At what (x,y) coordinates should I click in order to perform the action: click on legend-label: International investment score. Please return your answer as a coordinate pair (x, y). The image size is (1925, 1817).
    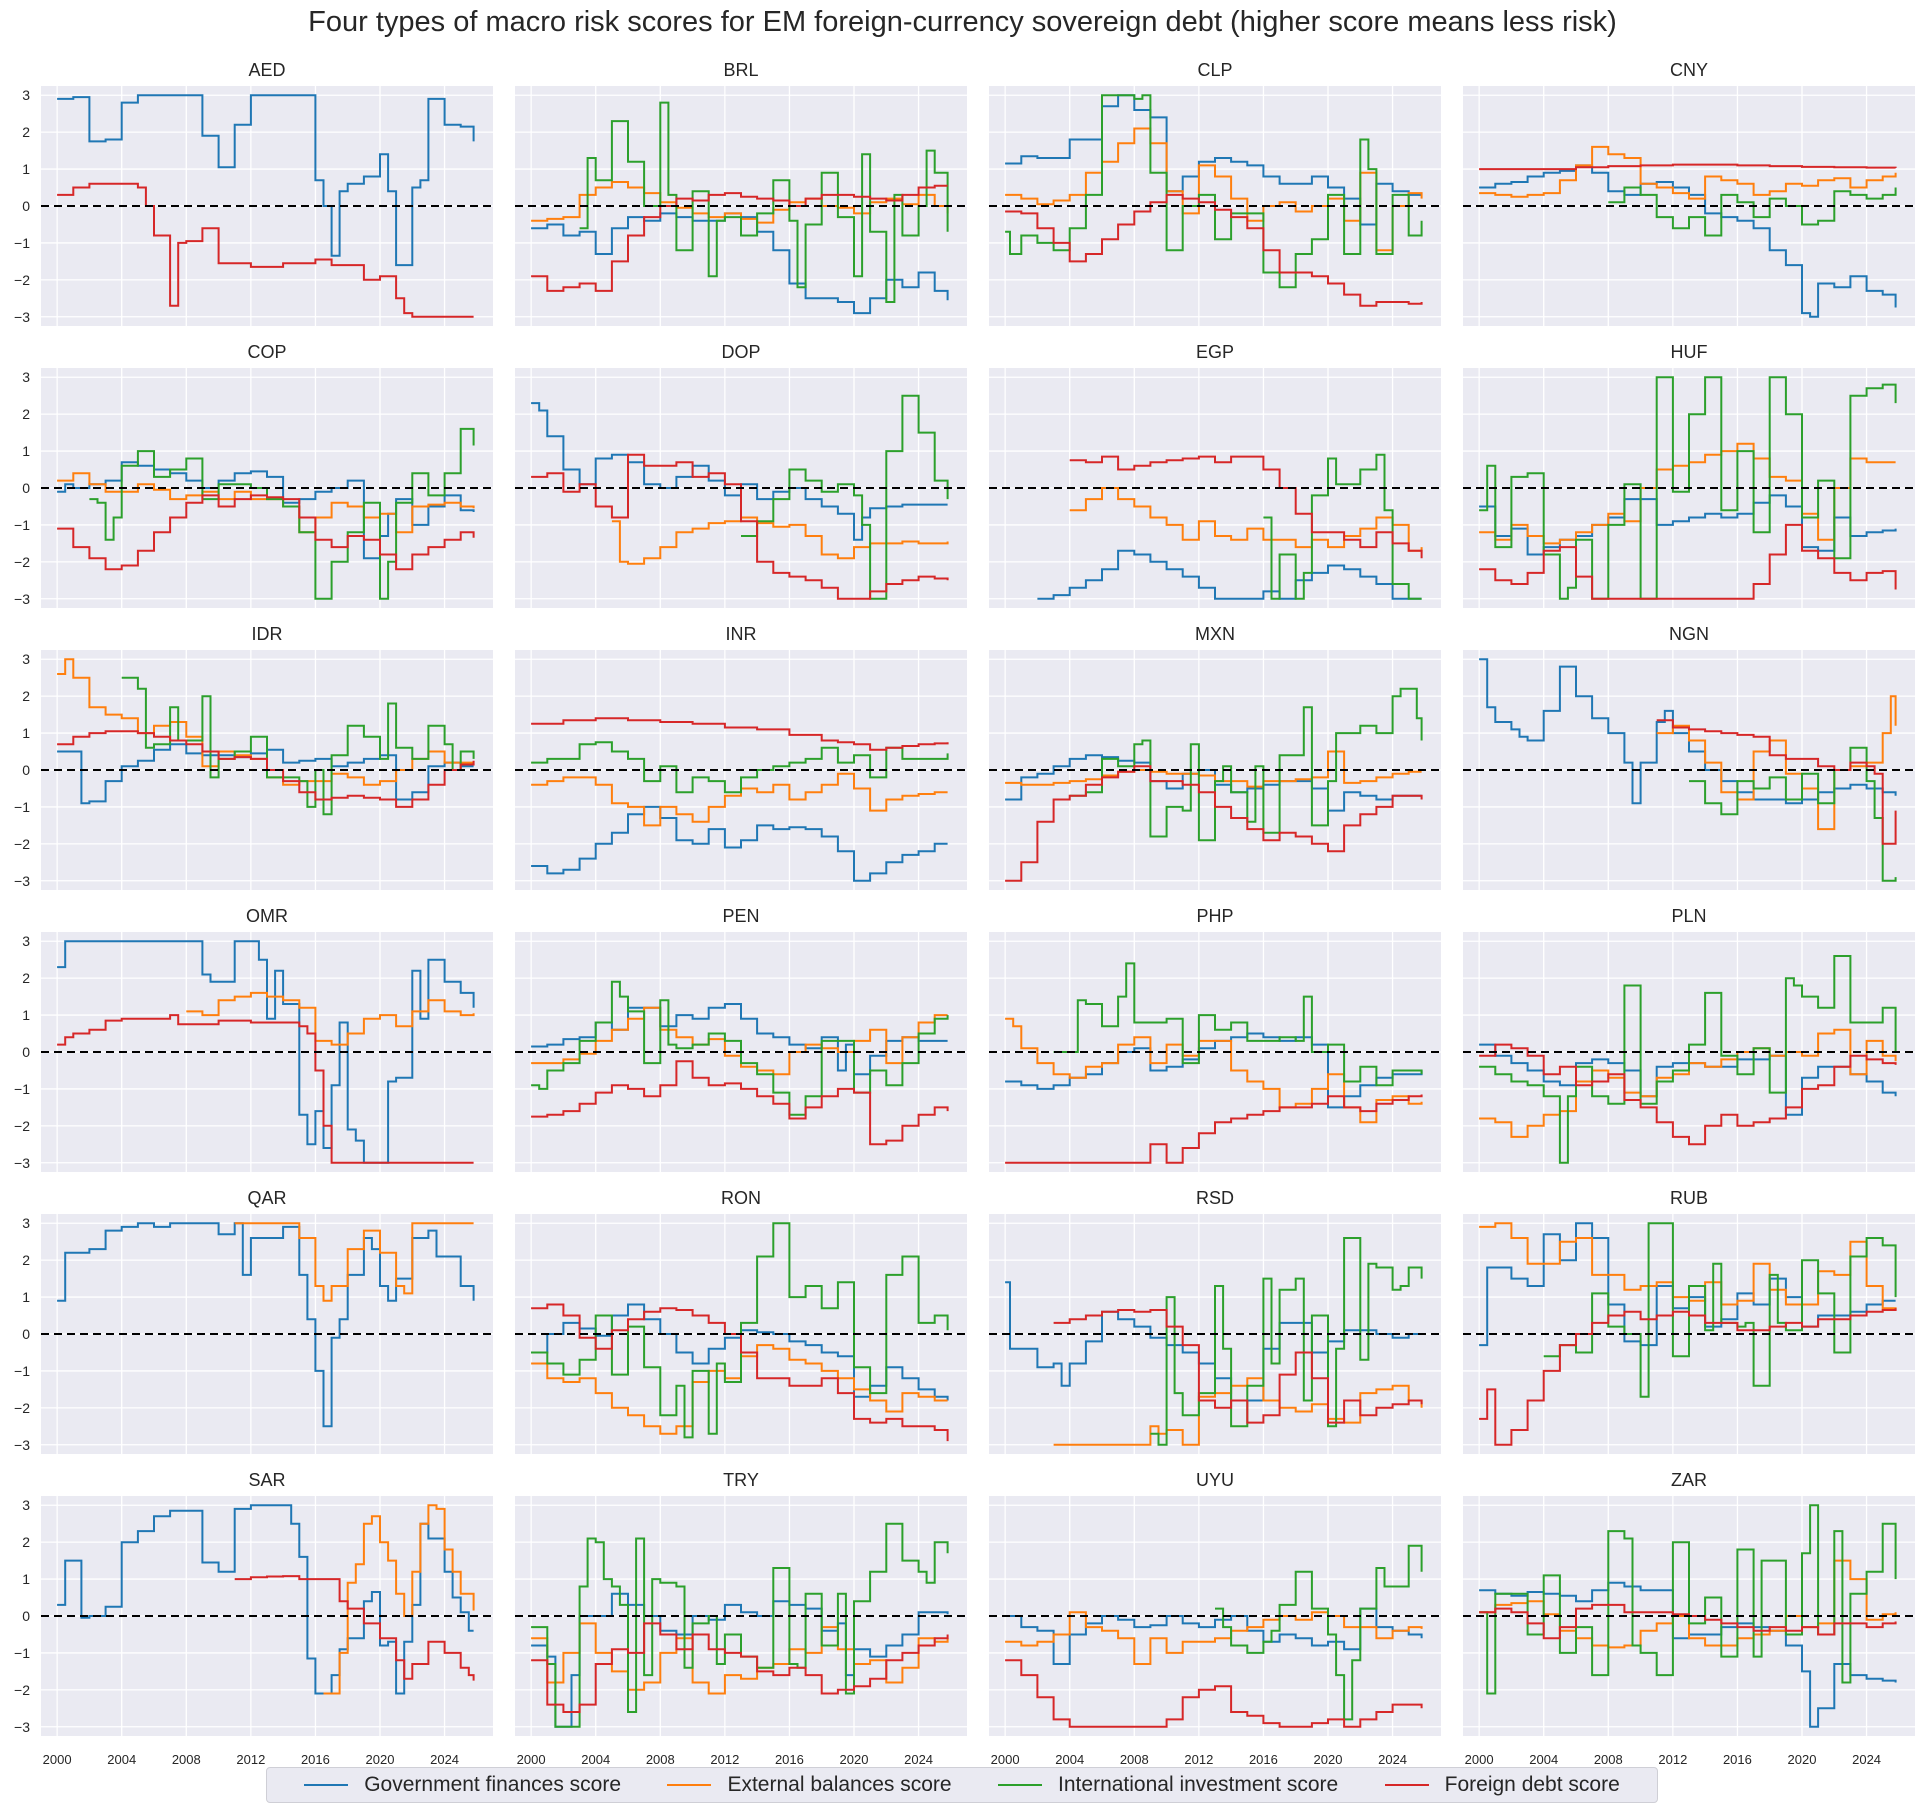
    Looking at the image, I should click on (1198, 1784).